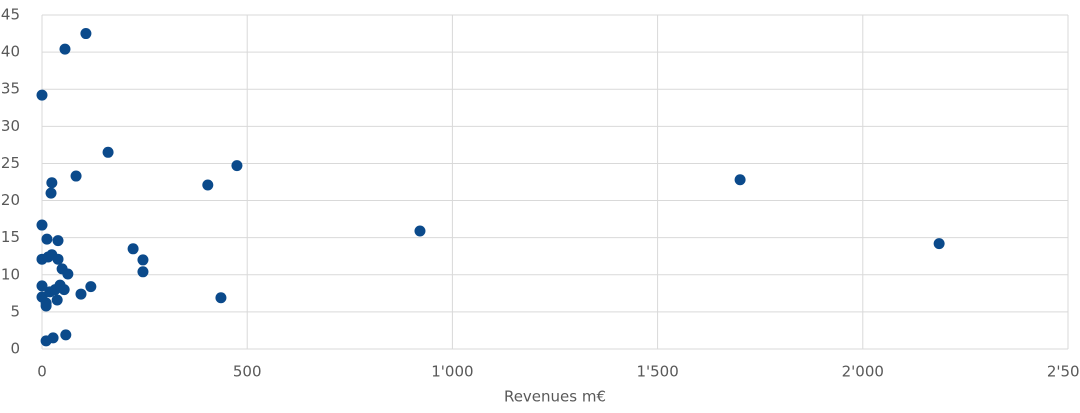  What do you see at coordinates (247, 372) in the screenshot?
I see `x-tick-label: 500` at bounding box center [247, 372].